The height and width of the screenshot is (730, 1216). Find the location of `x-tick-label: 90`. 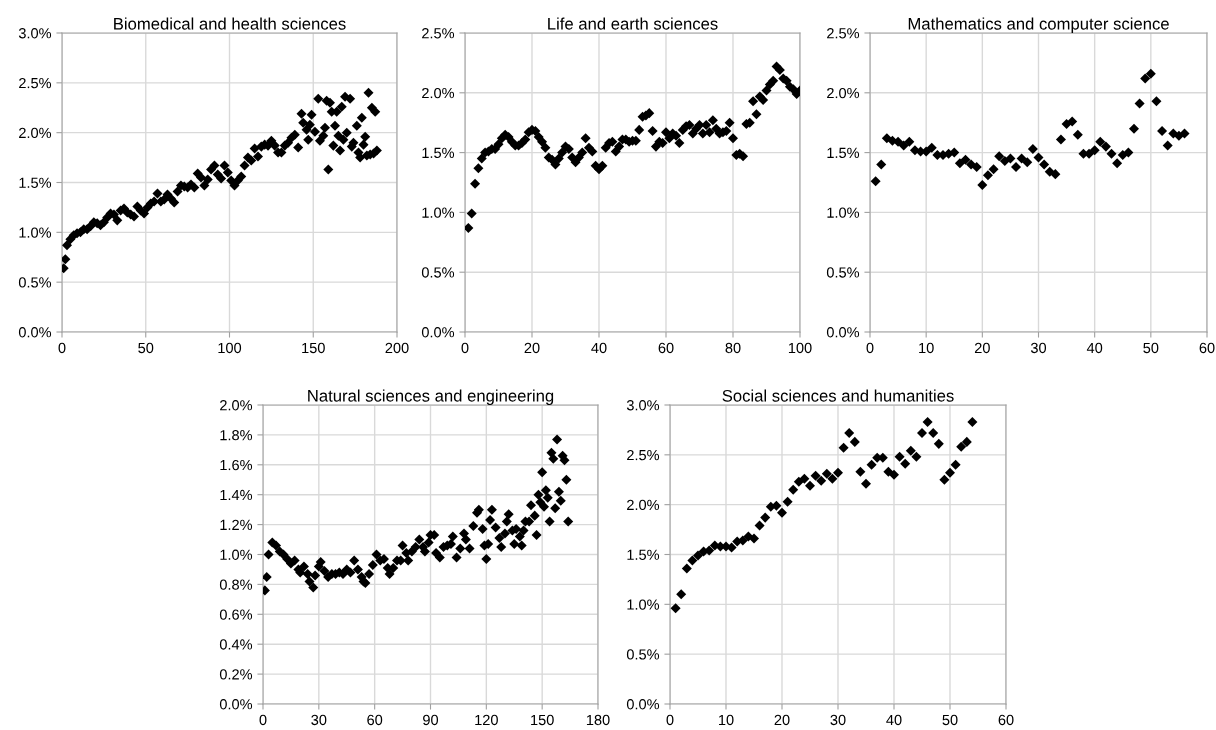

x-tick-label: 90 is located at coordinates (431, 720).